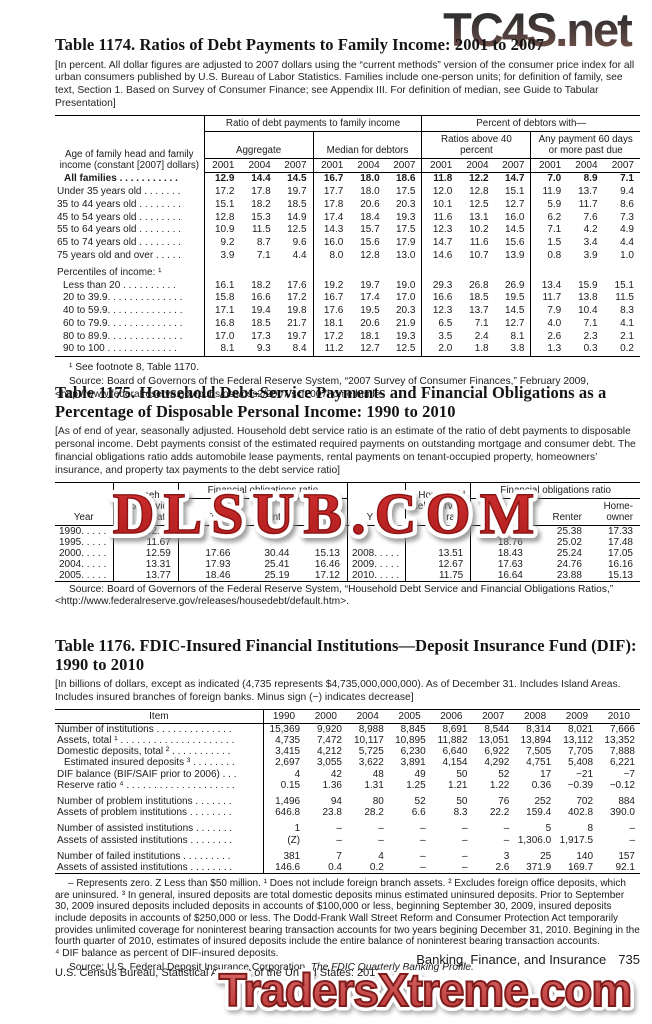  What do you see at coordinates (333, 323) in the screenshot?
I see `data-cell: 18.1` at bounding box center [333, 323].